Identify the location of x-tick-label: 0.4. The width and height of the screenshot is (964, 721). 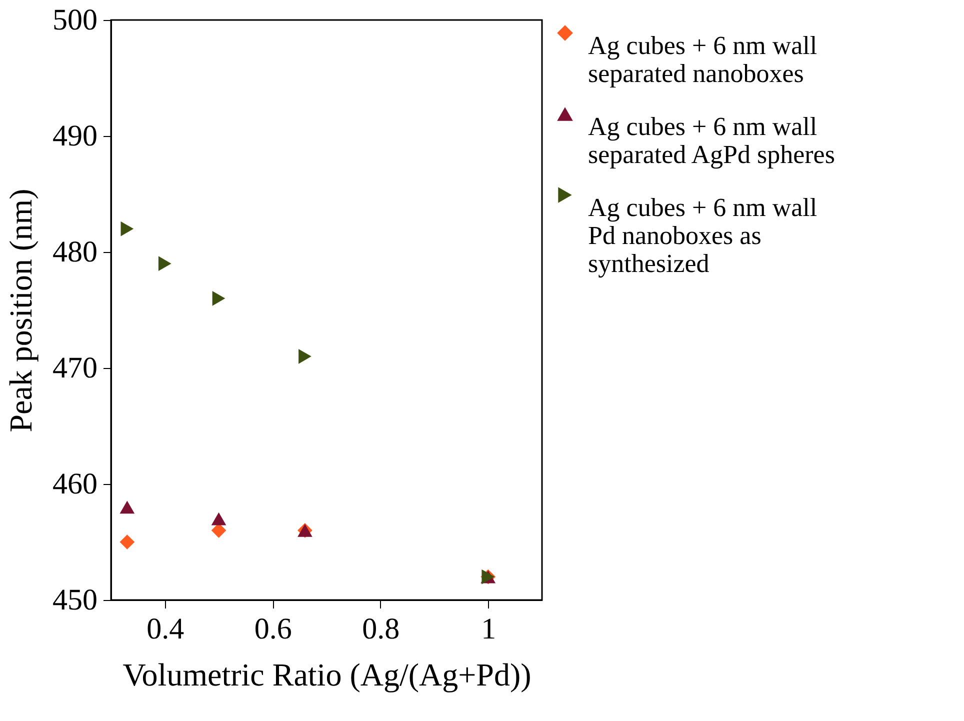
(165, 629).